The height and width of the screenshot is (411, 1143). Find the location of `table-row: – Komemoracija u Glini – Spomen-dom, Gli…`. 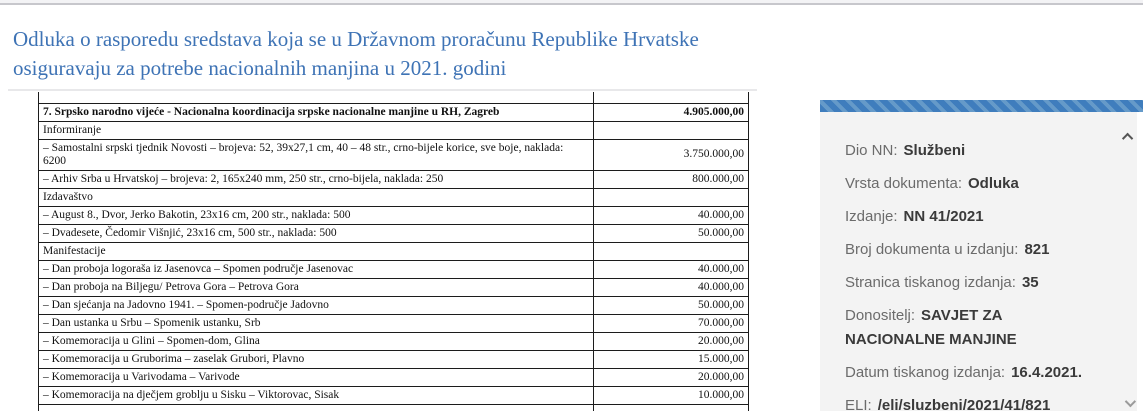

table-row: – Komemoracija u Glini – Spomen-dom, Gli… is located at coordinates (393, 341).